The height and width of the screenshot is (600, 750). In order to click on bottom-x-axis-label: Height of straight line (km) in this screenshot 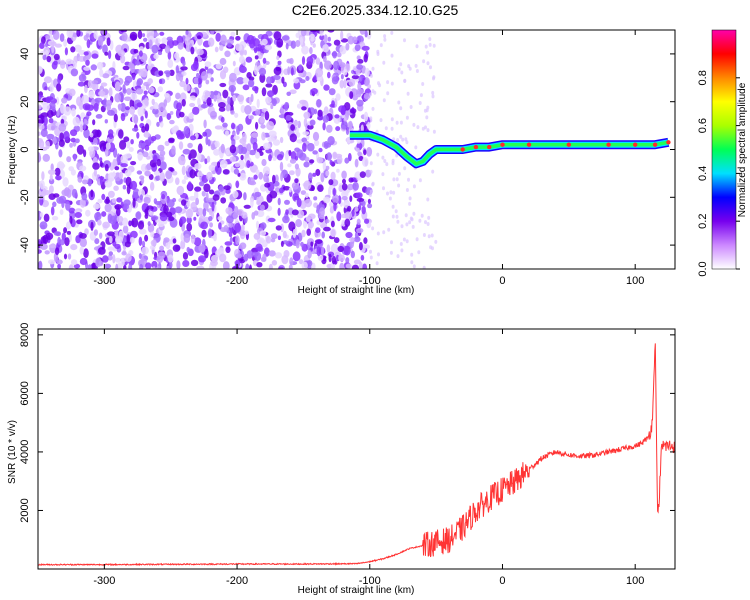, I will do `click(356, 590)`.